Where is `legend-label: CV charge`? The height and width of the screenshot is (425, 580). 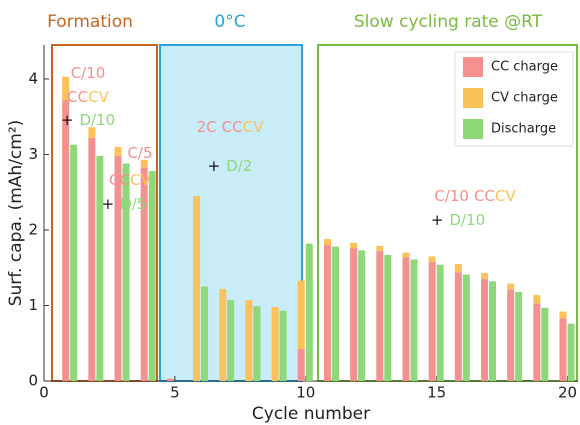
legend-label: CV charge is located at coordinates (524, 98).